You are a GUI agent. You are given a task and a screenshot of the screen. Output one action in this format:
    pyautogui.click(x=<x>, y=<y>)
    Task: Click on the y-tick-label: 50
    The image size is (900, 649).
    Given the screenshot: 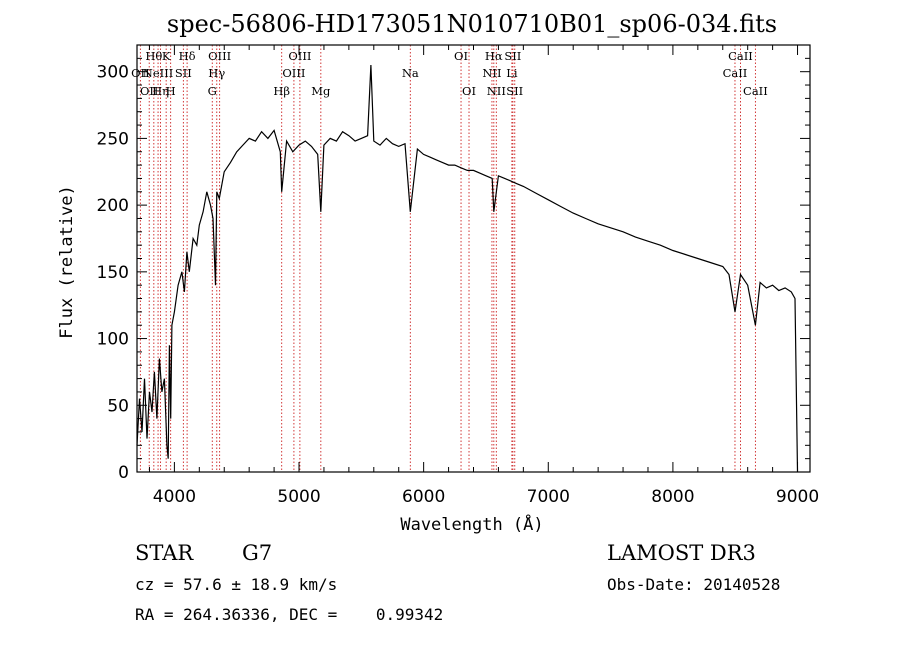 What is the action you would take?
    pyautogui.click(x=118, y=406)
    